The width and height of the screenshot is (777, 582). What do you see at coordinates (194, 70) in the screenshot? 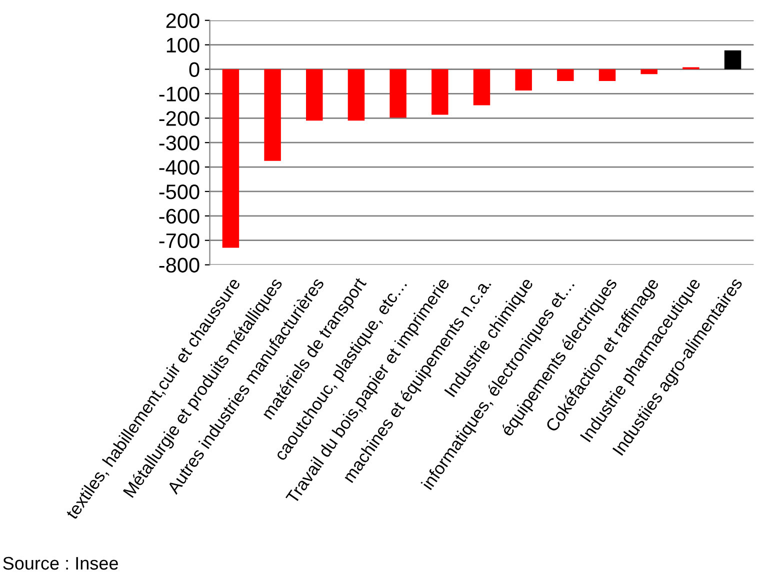
I see `y-tick-label: 0` at bounding box center [194, 70].